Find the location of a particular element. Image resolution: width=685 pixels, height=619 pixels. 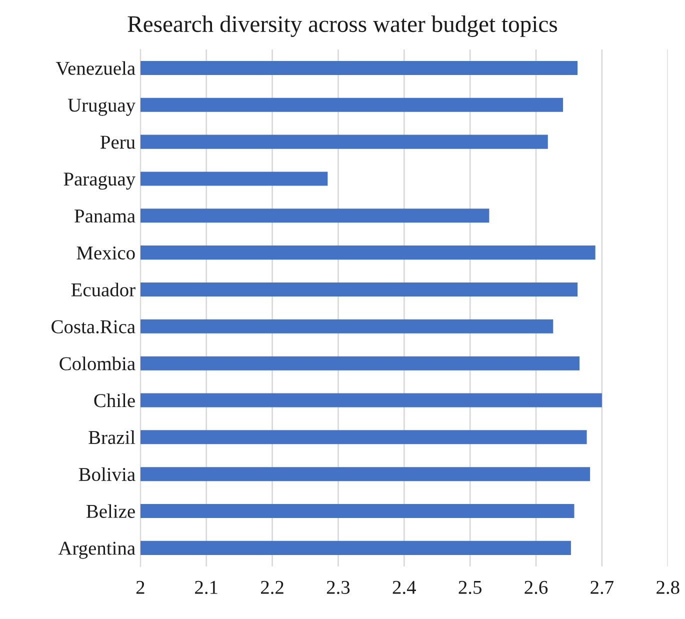

y-tick-label: Belize is located at coordinates (110, 511).